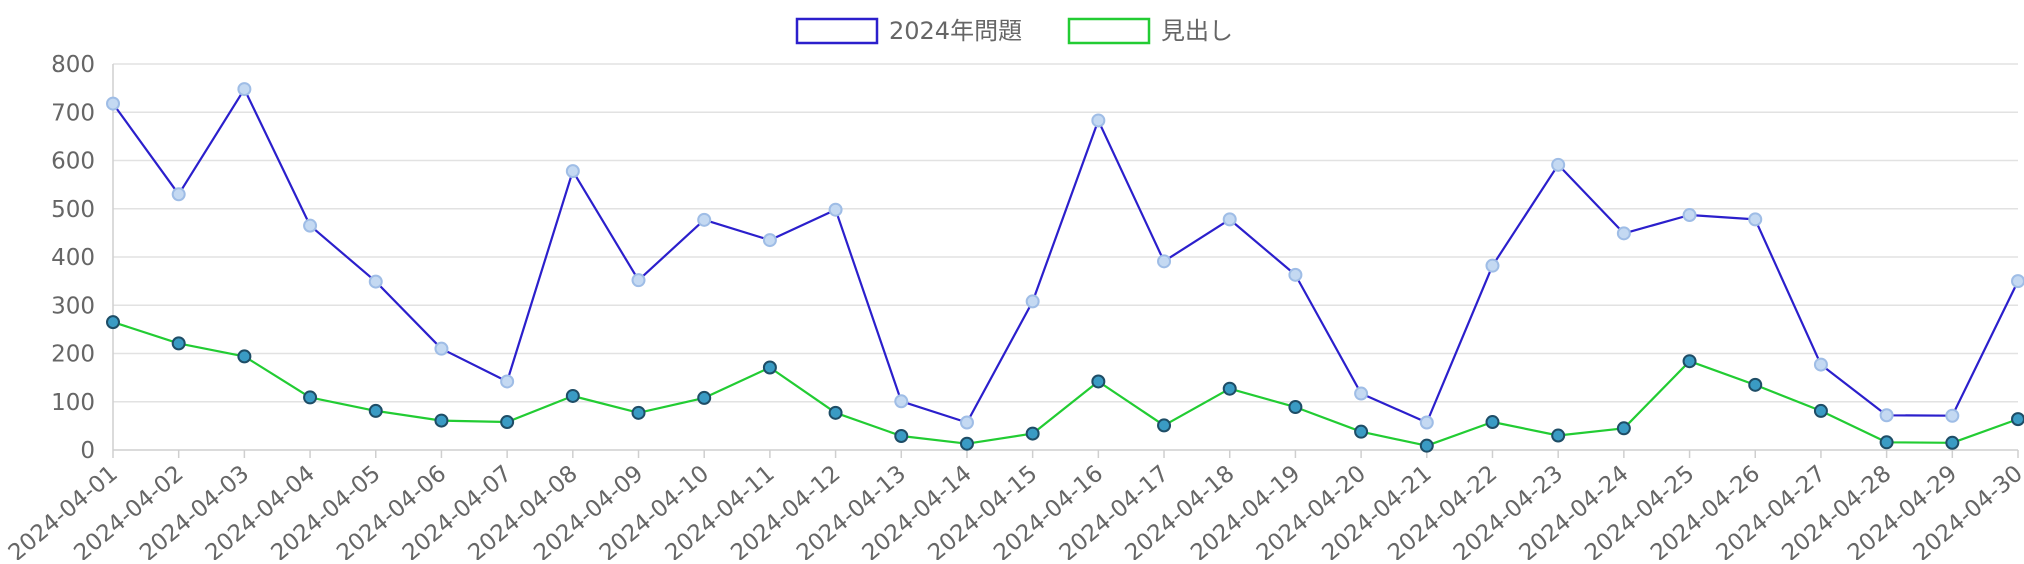 Image resolution: width=2024 pixels, height=564 pixels. I want to click on y-tick-label: 300, so click(73, 306).